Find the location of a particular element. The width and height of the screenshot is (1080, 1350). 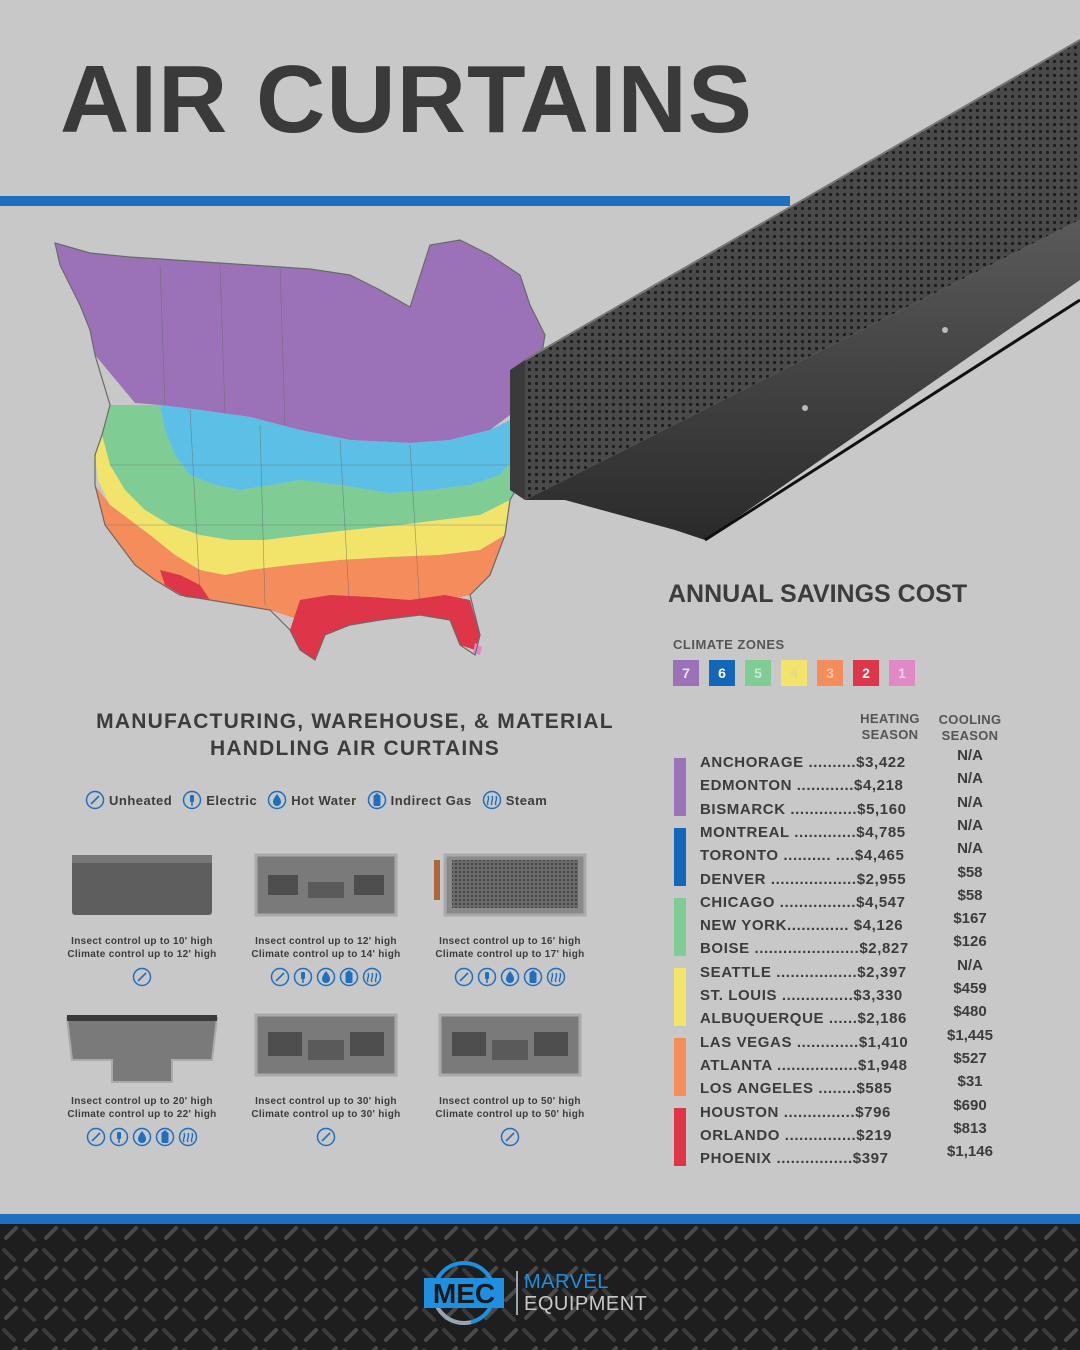

legend-item-indirect-gas: Indirect Gas is located at coordinates (419, 800).